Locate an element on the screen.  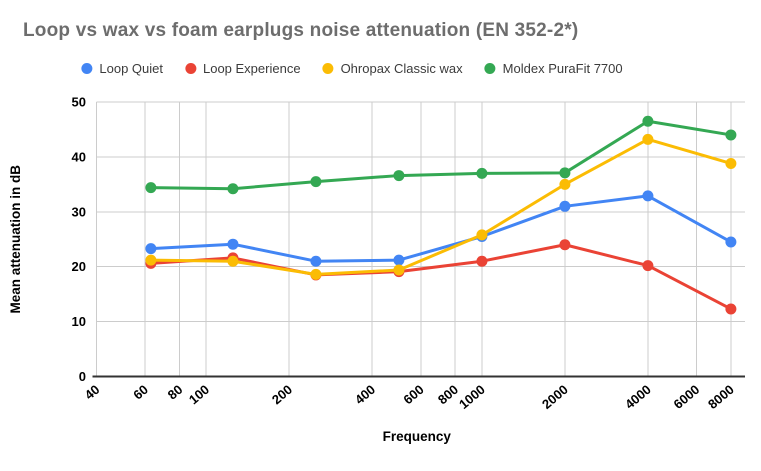
legend-label: Loop Experience is located at coordinates (251, 68).